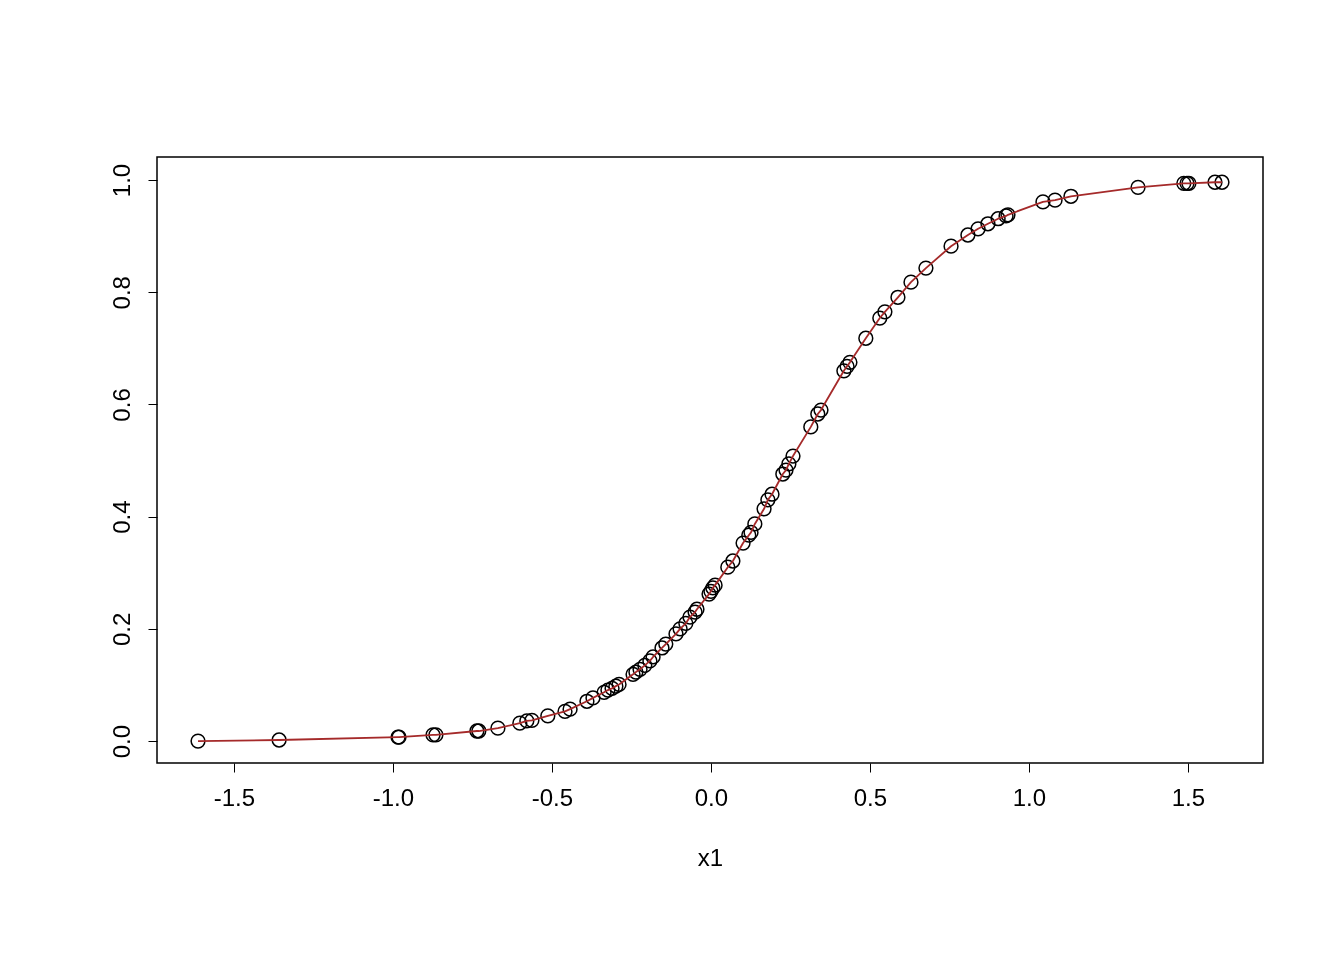 Image resolution: width=1344 pixels, height=960 pixels. I want to click on x-tick-label: 1.0, so click(1029, 797).